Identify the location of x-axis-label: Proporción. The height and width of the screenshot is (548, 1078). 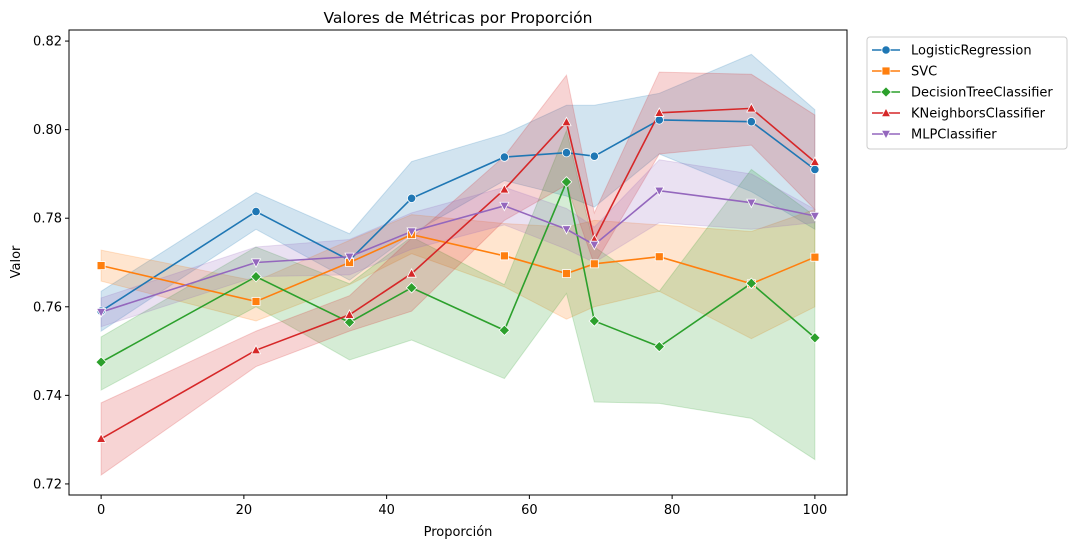
(458, 532).